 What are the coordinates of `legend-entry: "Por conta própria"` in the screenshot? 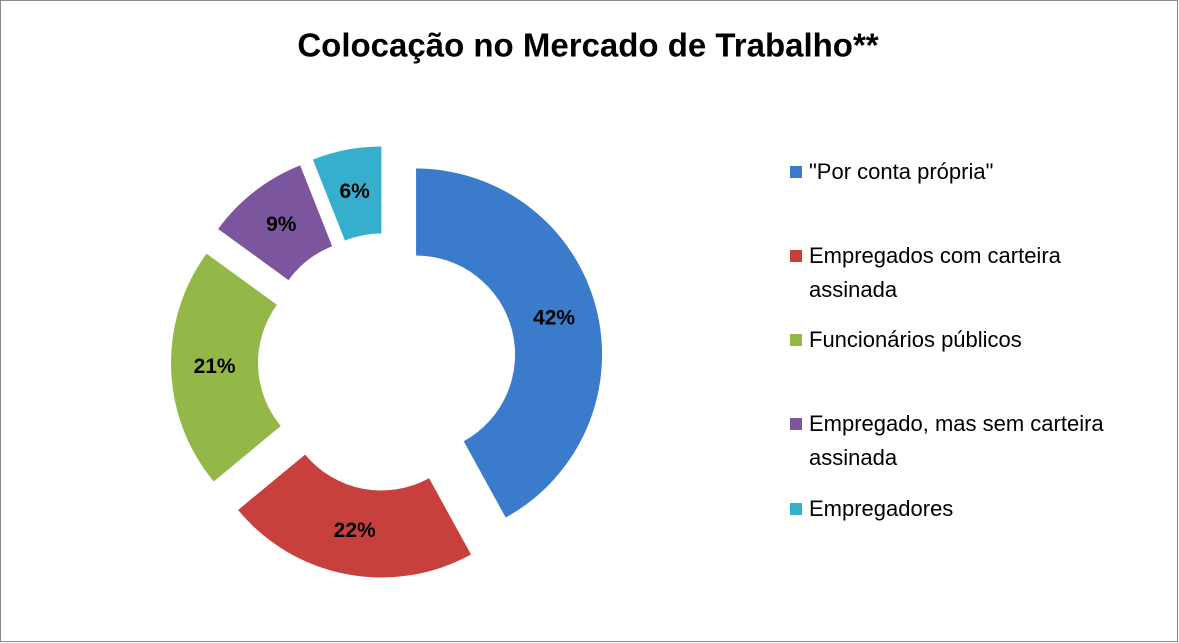 It's located at (975, 172).